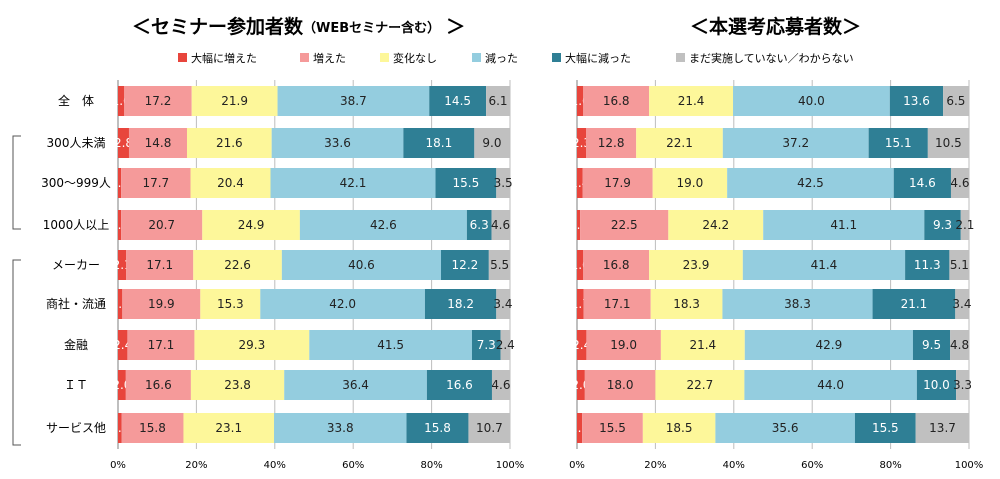 The image size is (1000, 479). What do you see at coordinates (922, 183) in the screenshot?
I see `data-label-right-row3-s5: 14.6` at bounding box center [922, 183].